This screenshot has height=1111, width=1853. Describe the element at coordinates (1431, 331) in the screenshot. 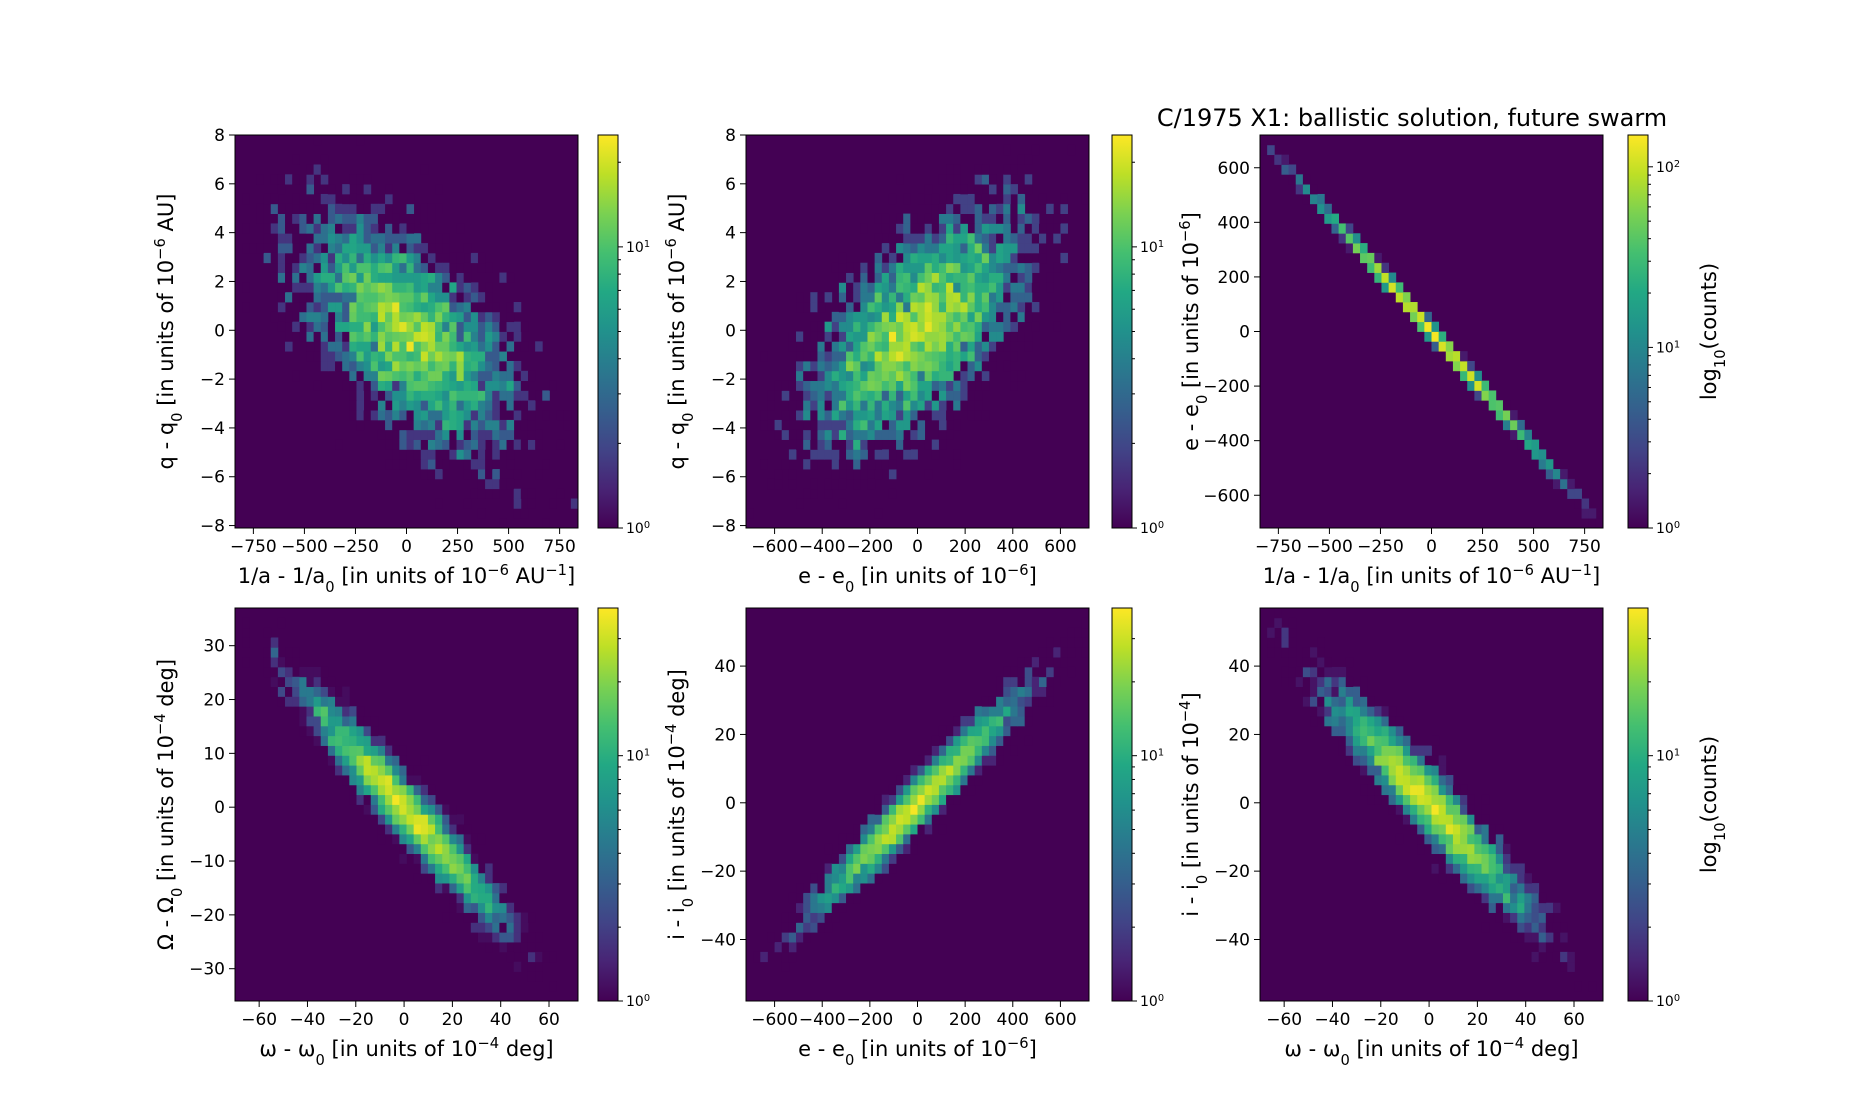

I see `heatmap-bins` at that location.